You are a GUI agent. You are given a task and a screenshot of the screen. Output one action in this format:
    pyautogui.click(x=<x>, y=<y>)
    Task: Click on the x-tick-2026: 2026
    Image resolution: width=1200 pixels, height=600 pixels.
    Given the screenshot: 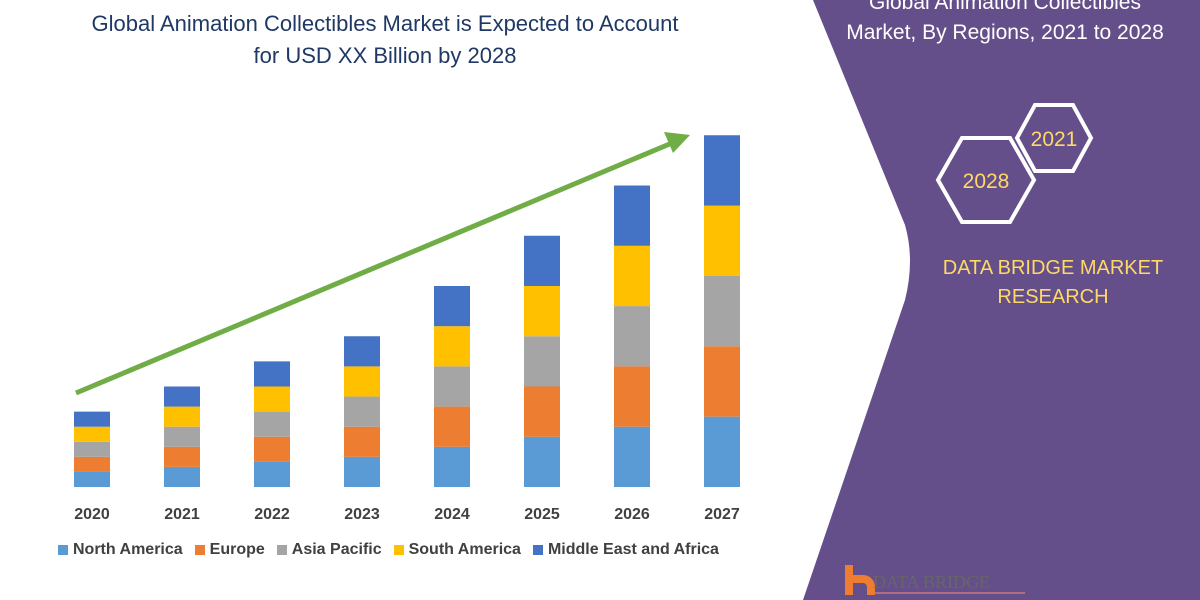 What is the action you would take?
    pyautogui.click(x=632, y=514)
    